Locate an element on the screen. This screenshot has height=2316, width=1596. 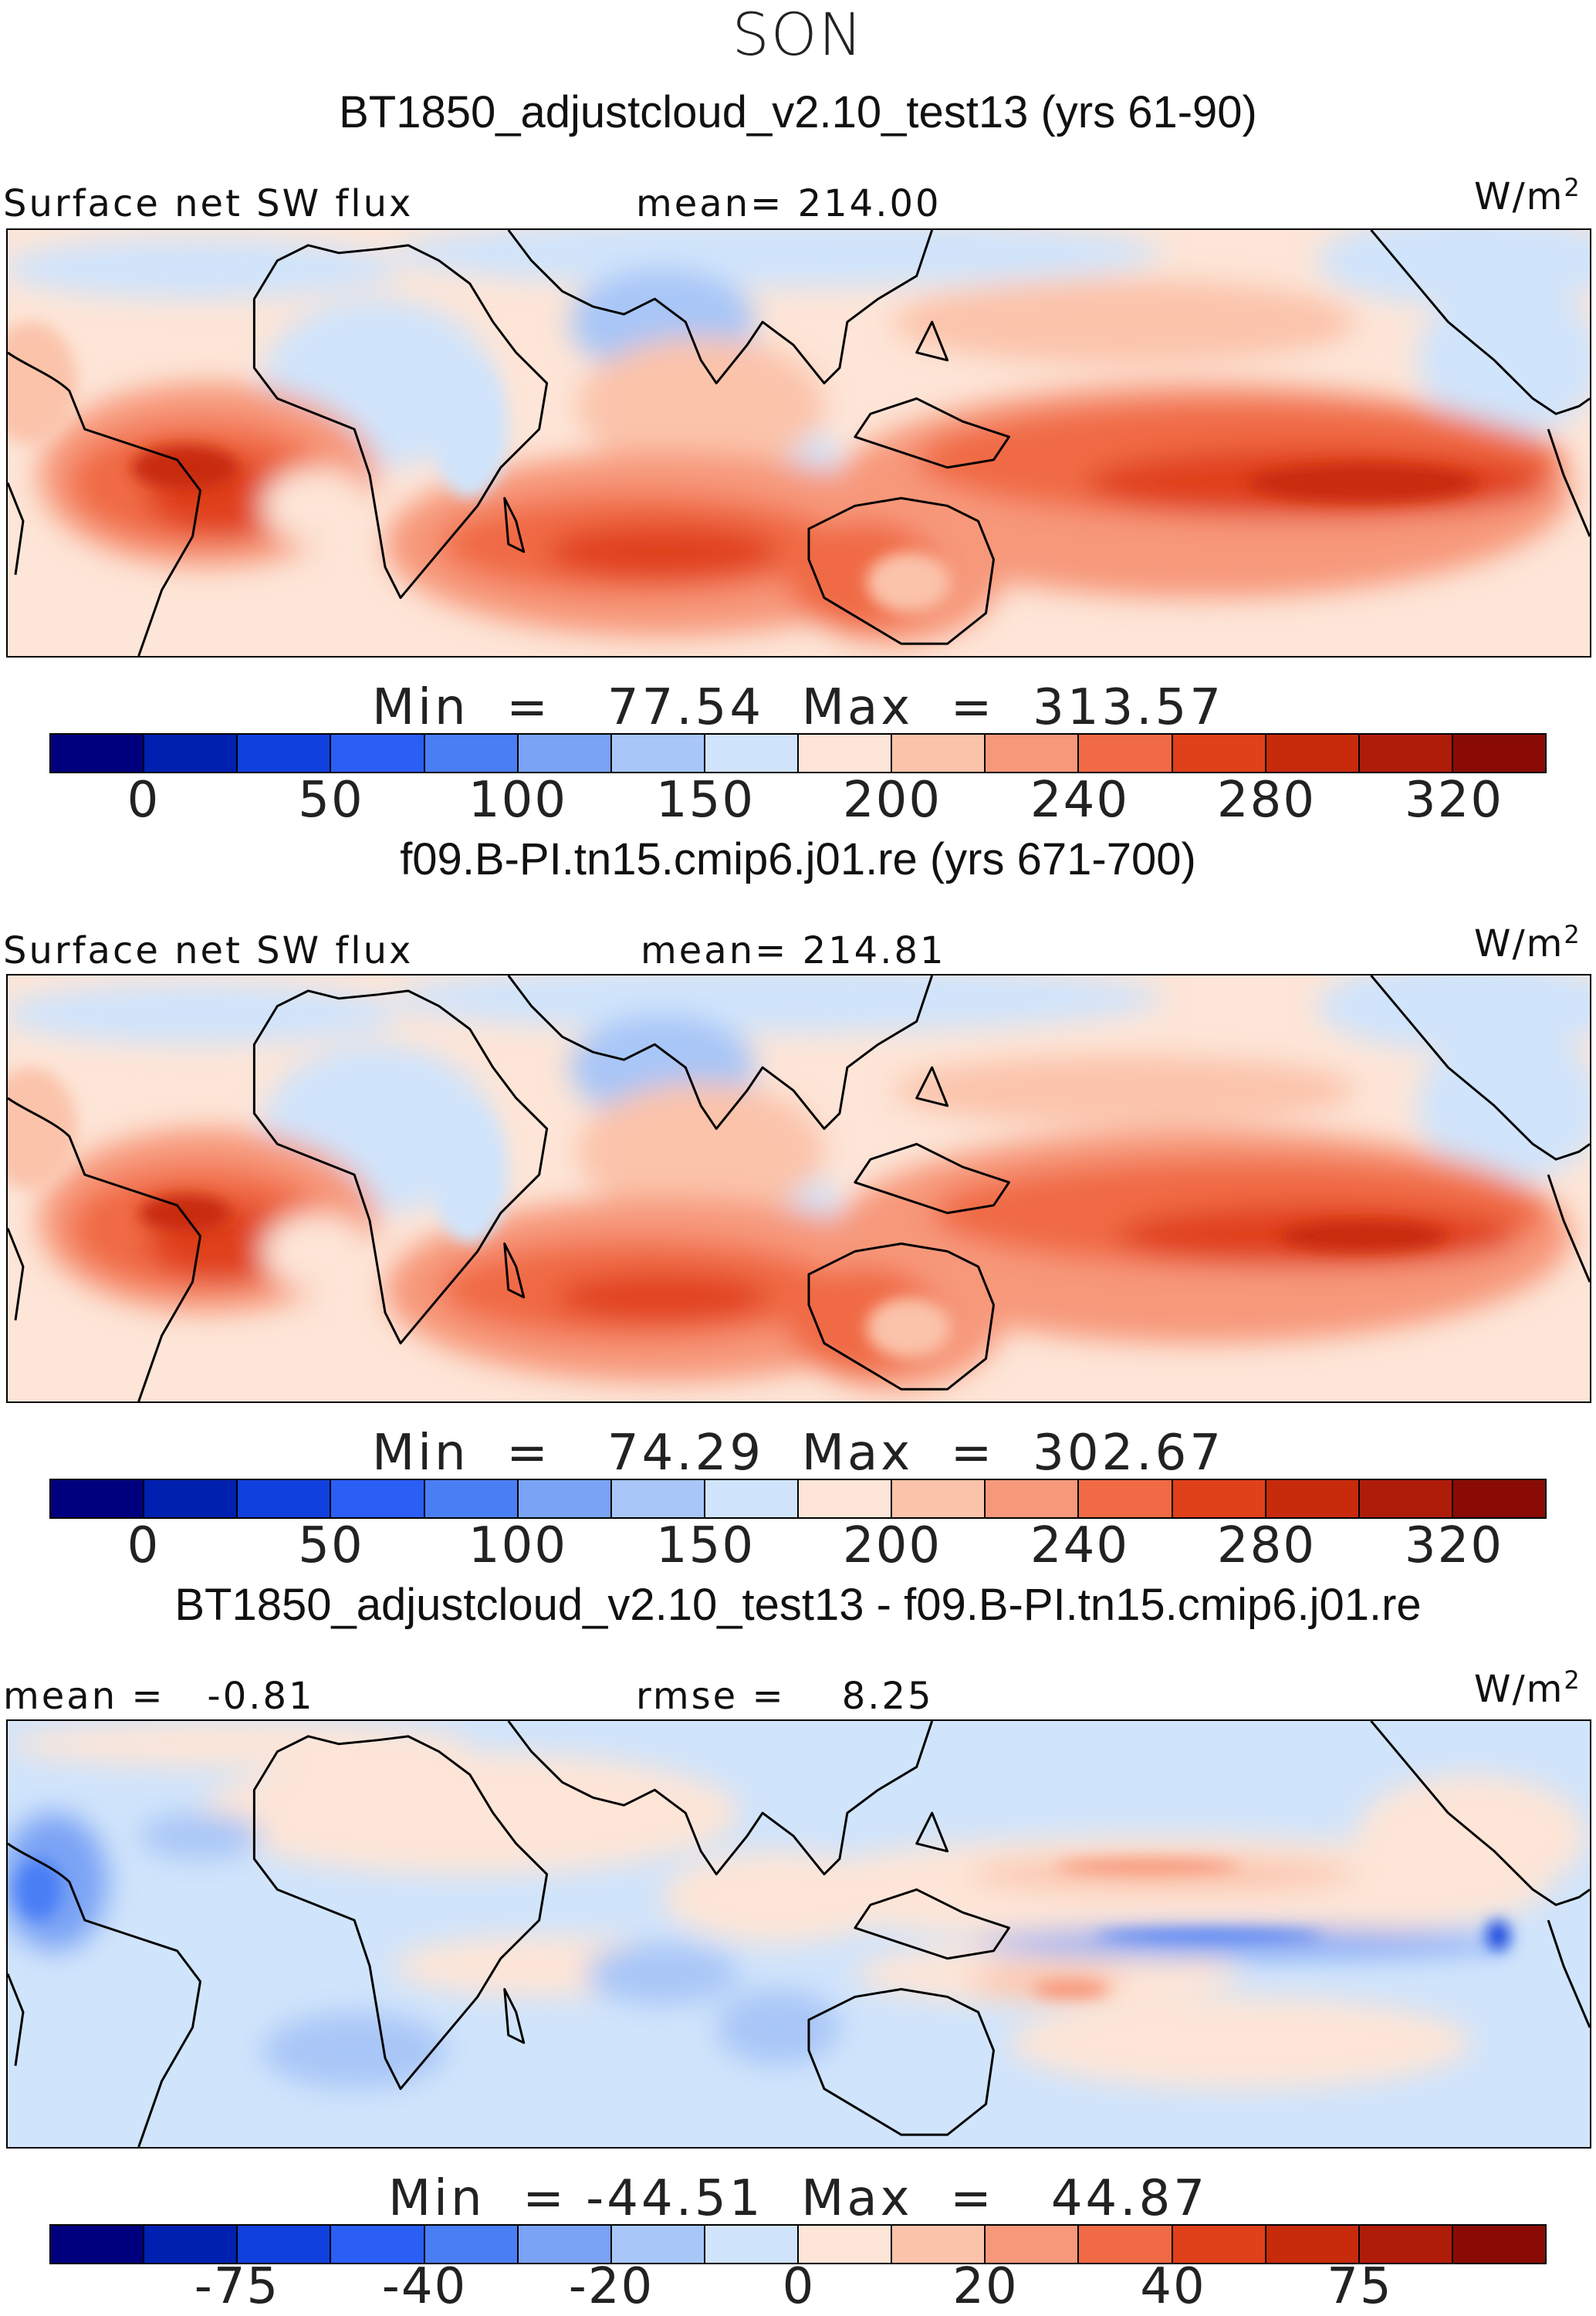
cbar-tick: 75 is located at coordinates (1360, 2286).